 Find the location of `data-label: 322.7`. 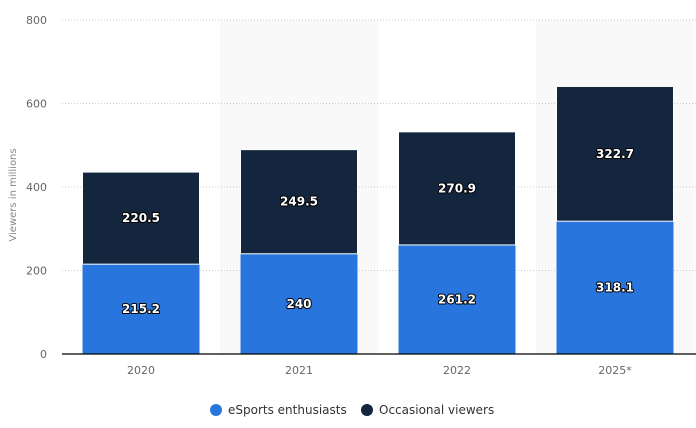

data-label: 322.7 is located at coordinates (615, 154).